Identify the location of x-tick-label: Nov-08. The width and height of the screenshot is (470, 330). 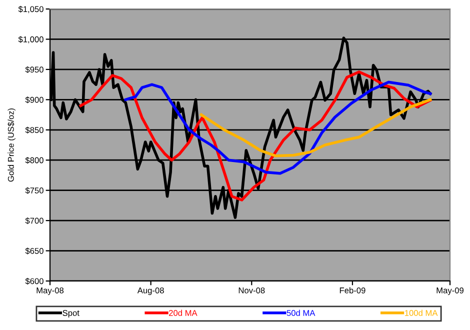
(251, 290).